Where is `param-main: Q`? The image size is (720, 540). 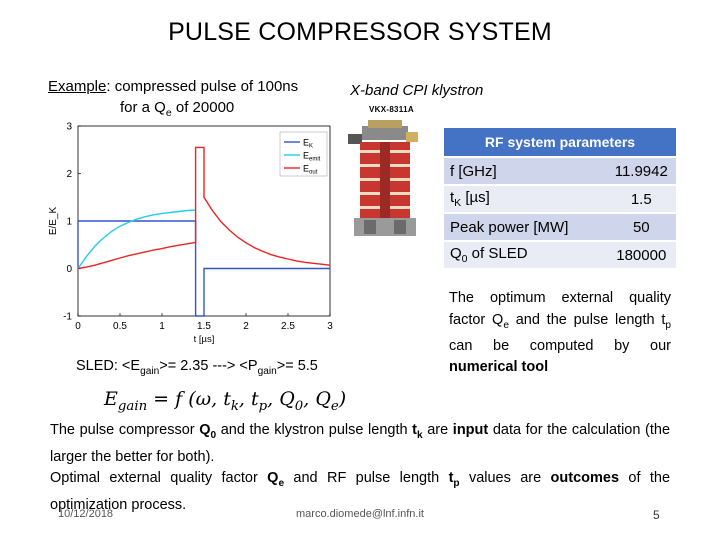
param-main: Q is located at coordinates (456, 253).